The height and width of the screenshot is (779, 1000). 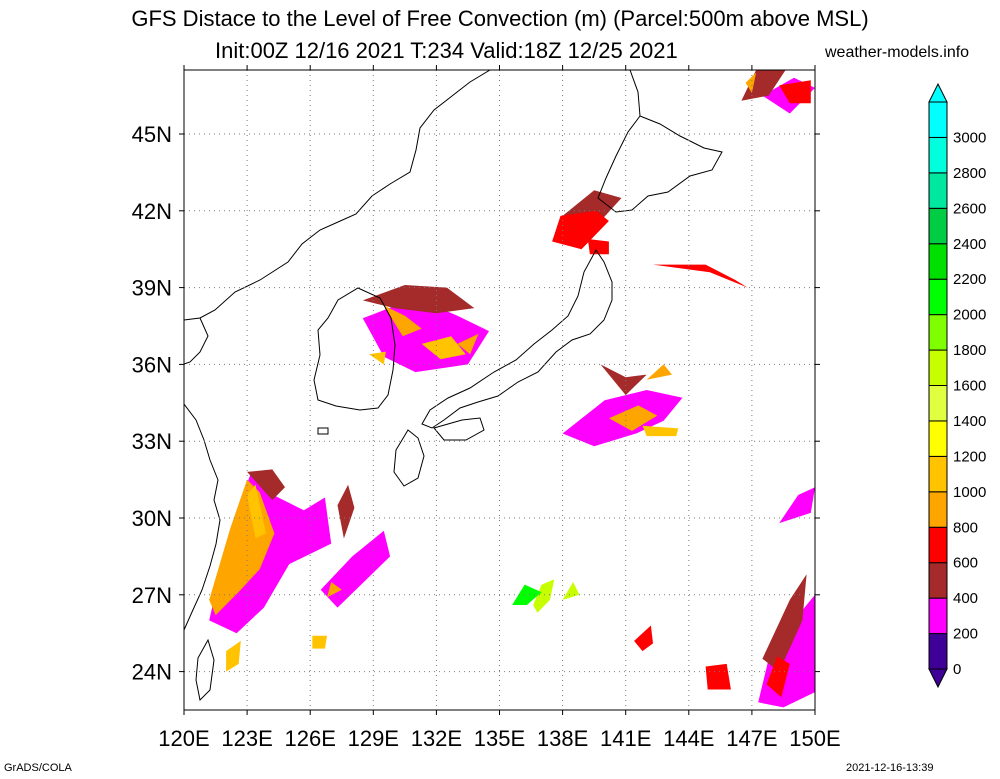 What do you see at coordinates (409, 458) in the screenshot?
I see `kyushu-coastline` at bounding box center [409, 458].